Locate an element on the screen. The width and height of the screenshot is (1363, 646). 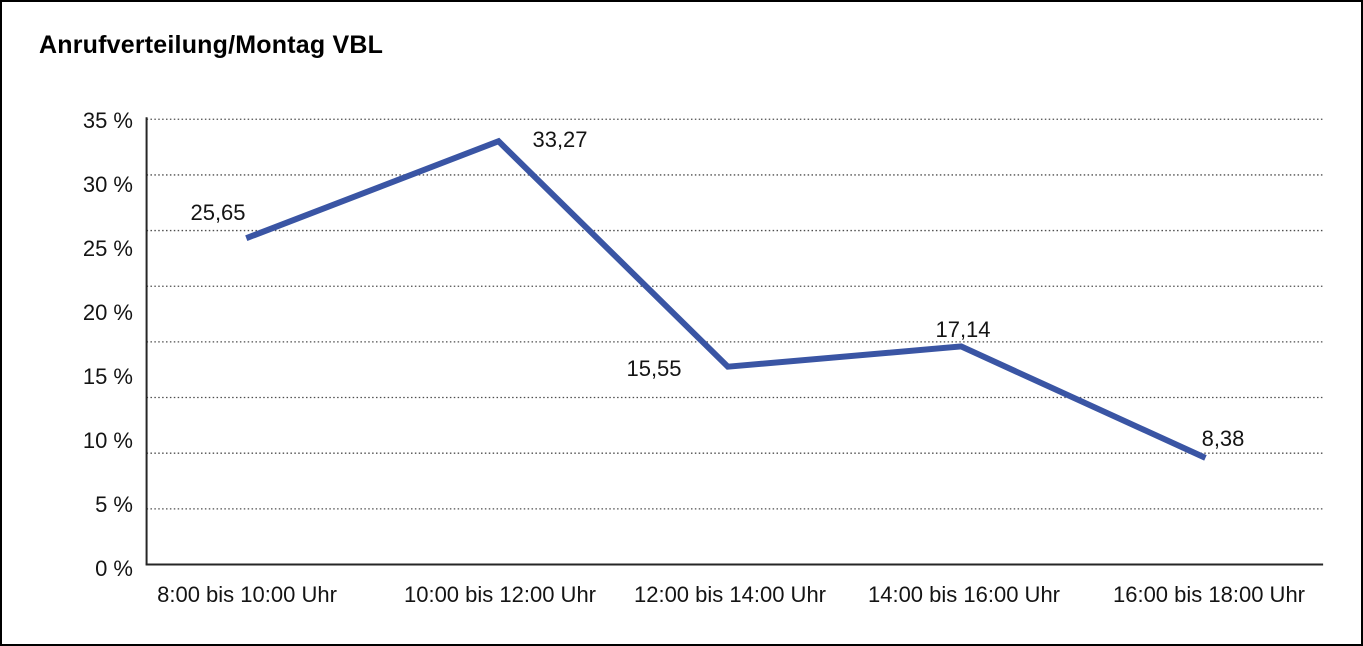
x-axis-category-label: 12:00 bis 14:00 Uhr is located at coordinates (730, 594).